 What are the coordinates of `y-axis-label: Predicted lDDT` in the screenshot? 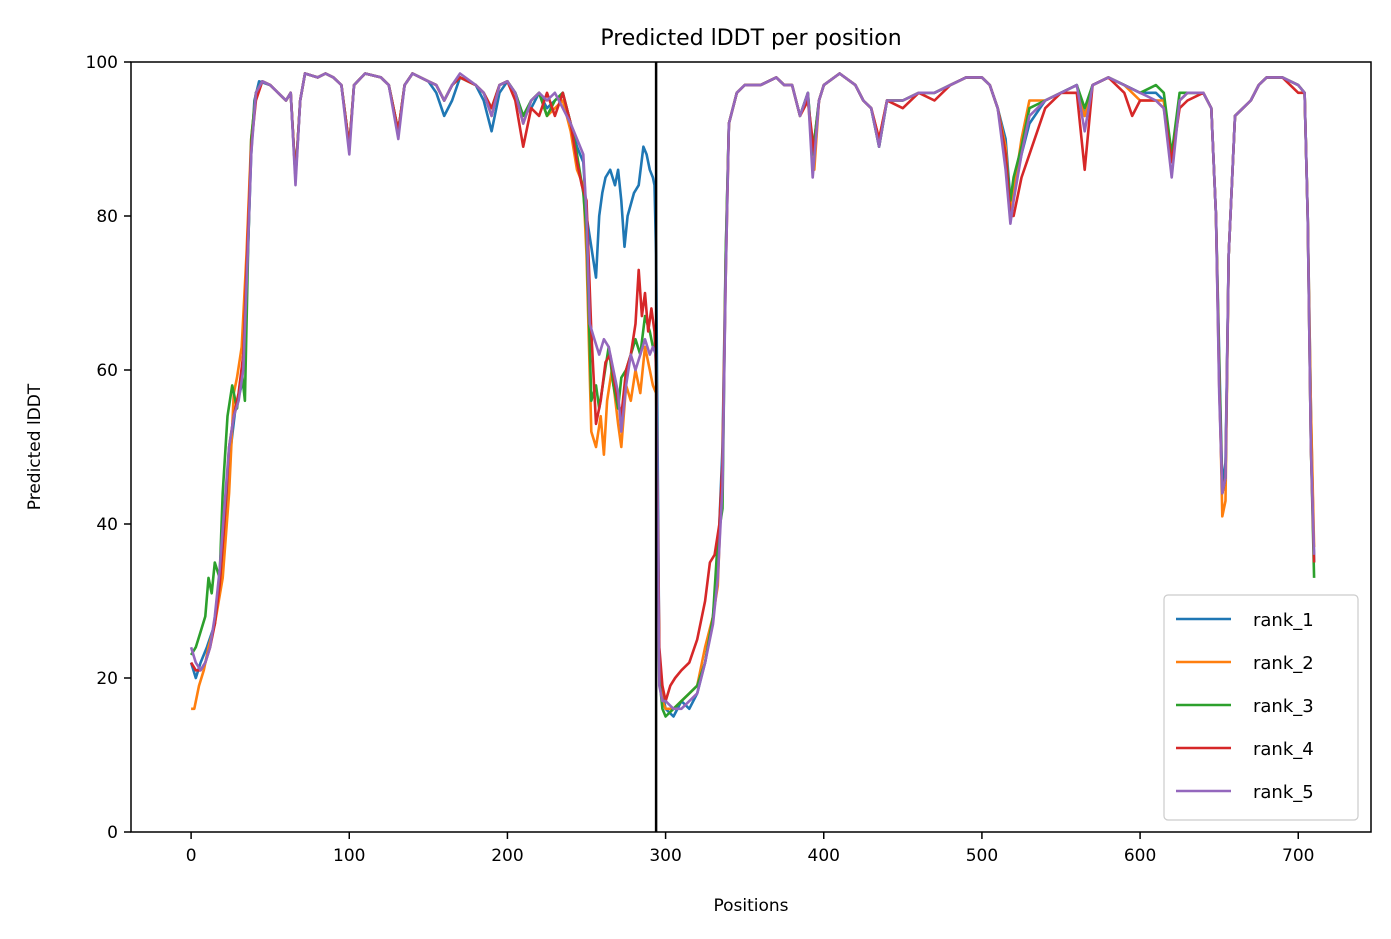 It's located at (35, 446).